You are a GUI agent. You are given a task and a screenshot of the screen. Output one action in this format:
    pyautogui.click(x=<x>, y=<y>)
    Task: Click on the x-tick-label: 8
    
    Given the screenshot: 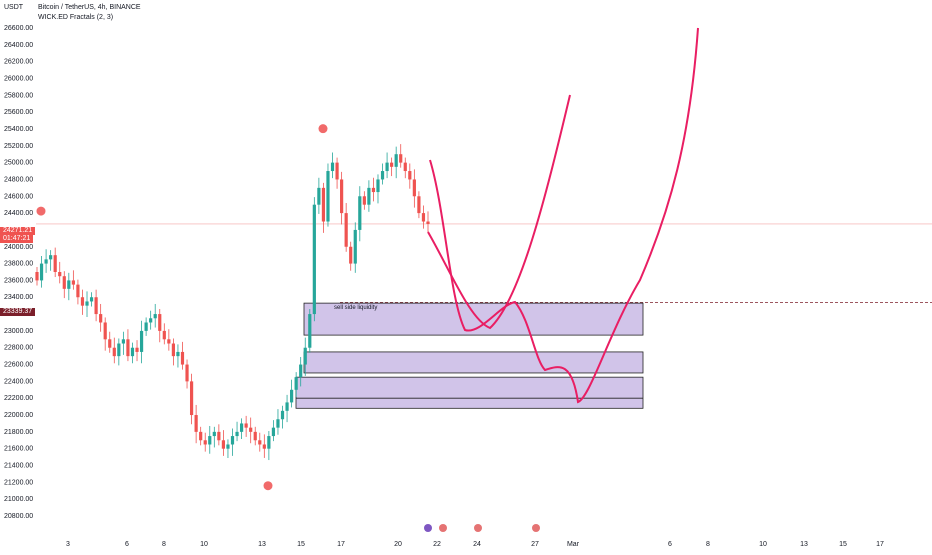 What is the action you would take?
    pyautogui.click(x=164, y=544)
    